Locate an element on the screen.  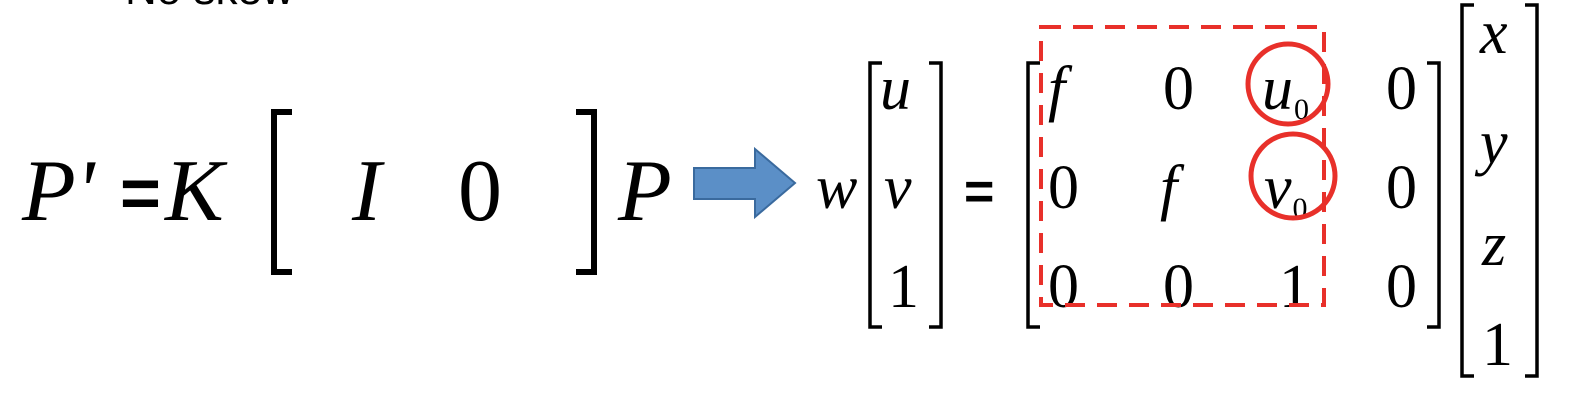
matrix-cell-r1c4: 0 is located at coordinates (1401, 89).